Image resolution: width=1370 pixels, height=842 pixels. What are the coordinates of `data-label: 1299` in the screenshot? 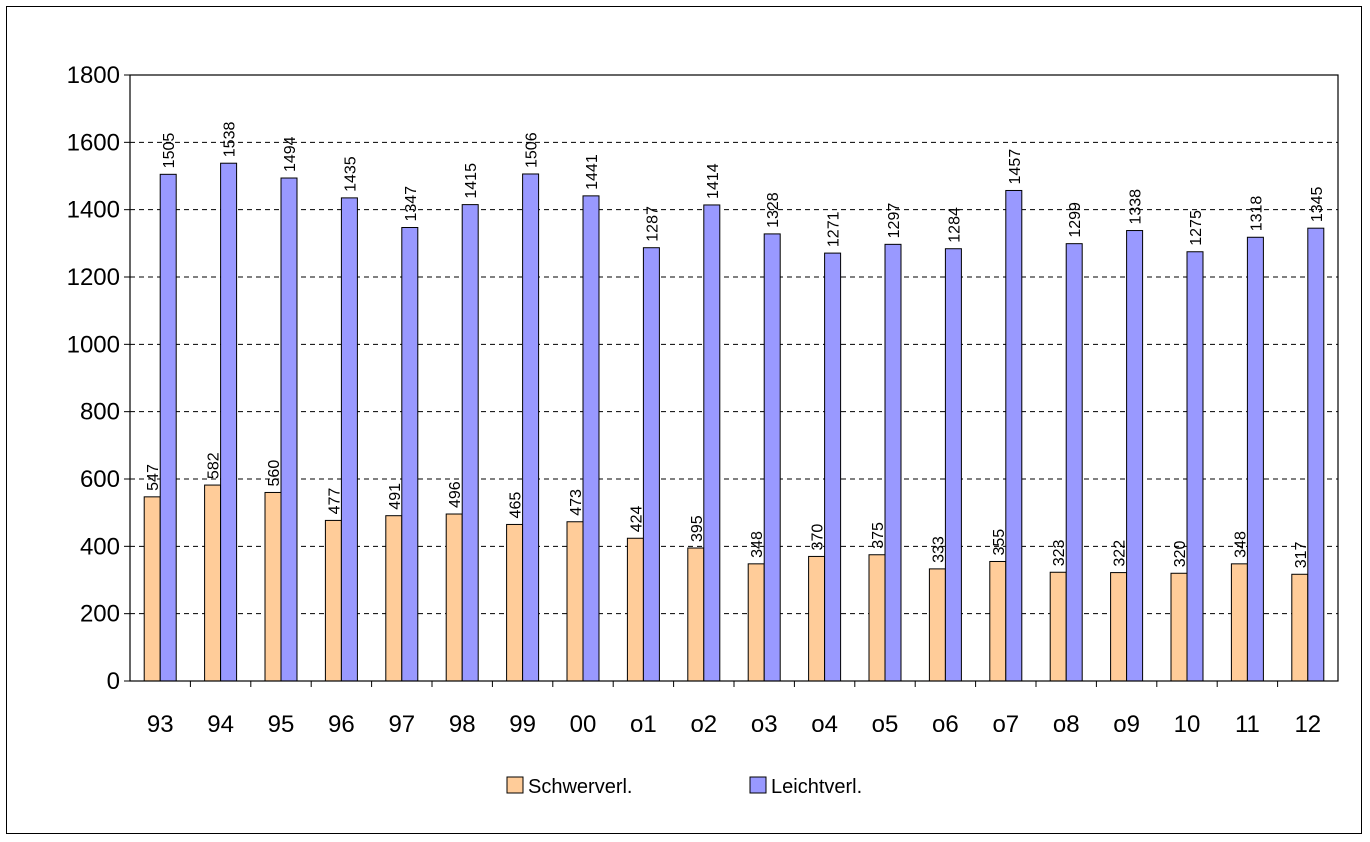 It's located at (1075, 220).